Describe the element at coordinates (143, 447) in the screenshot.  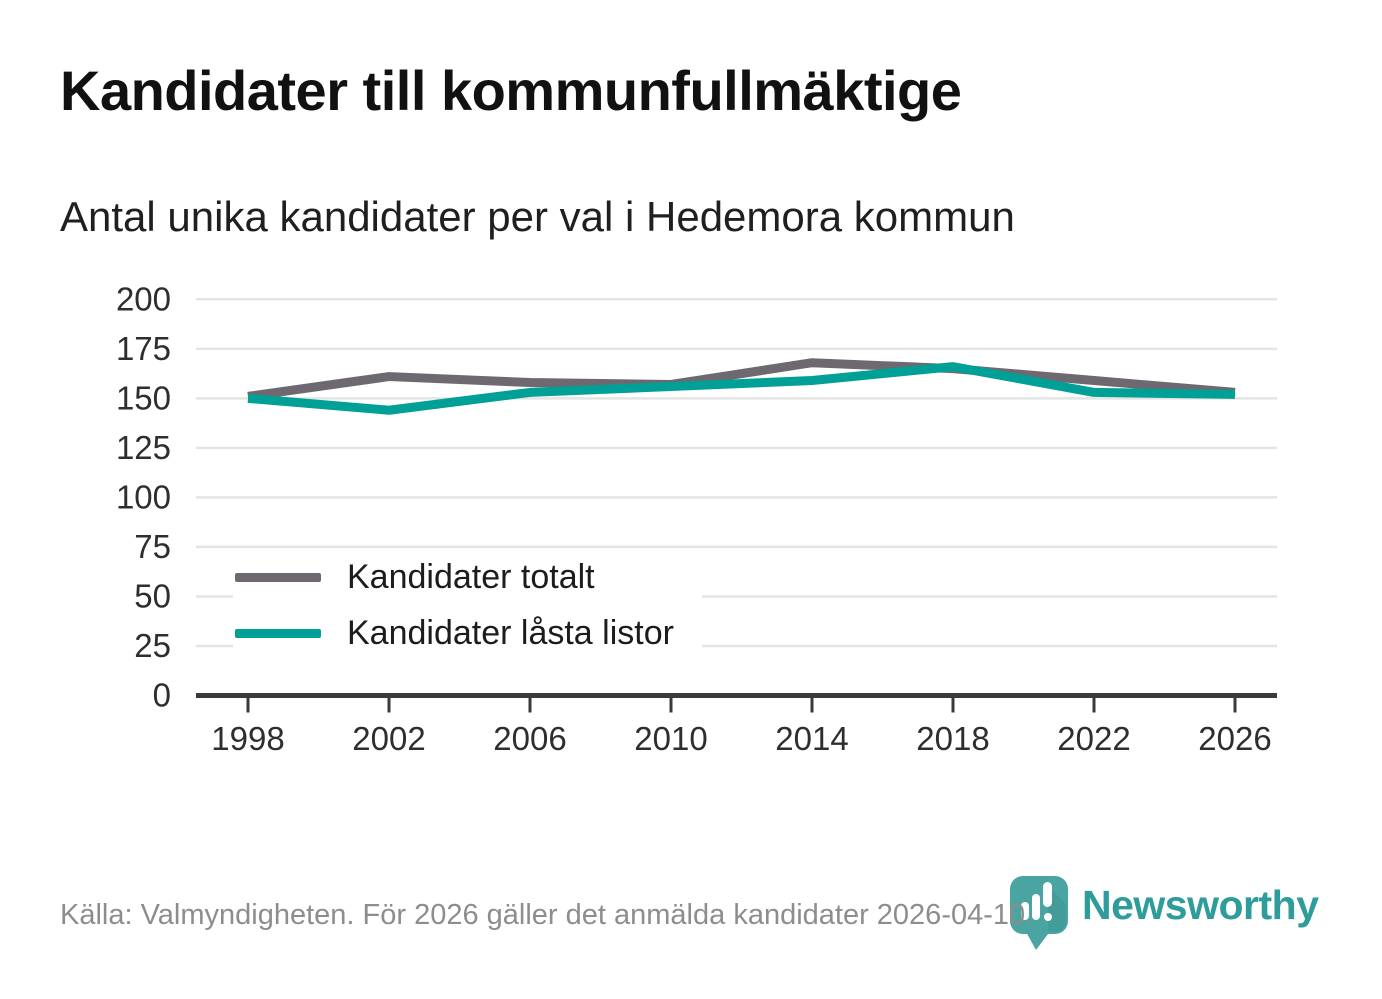
I see `y-tick-label-125: 125` at that location.